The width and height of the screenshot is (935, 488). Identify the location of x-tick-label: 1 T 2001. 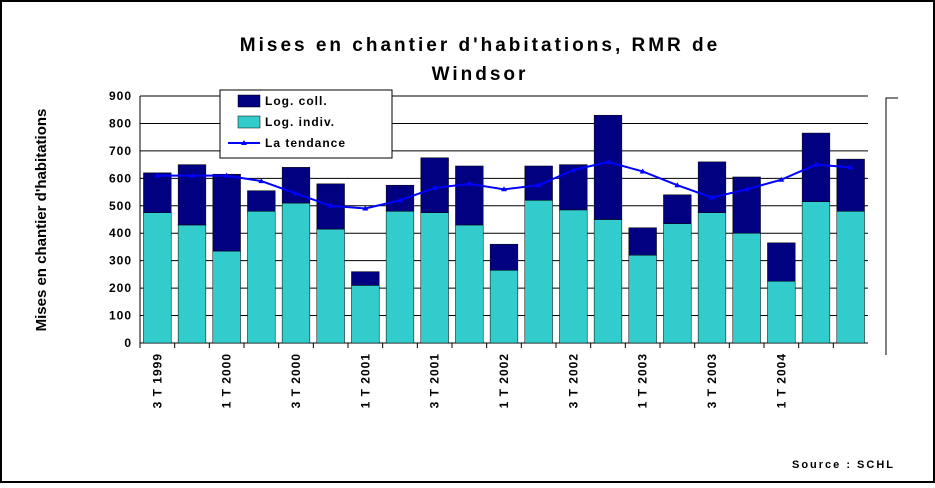
(365, 380).